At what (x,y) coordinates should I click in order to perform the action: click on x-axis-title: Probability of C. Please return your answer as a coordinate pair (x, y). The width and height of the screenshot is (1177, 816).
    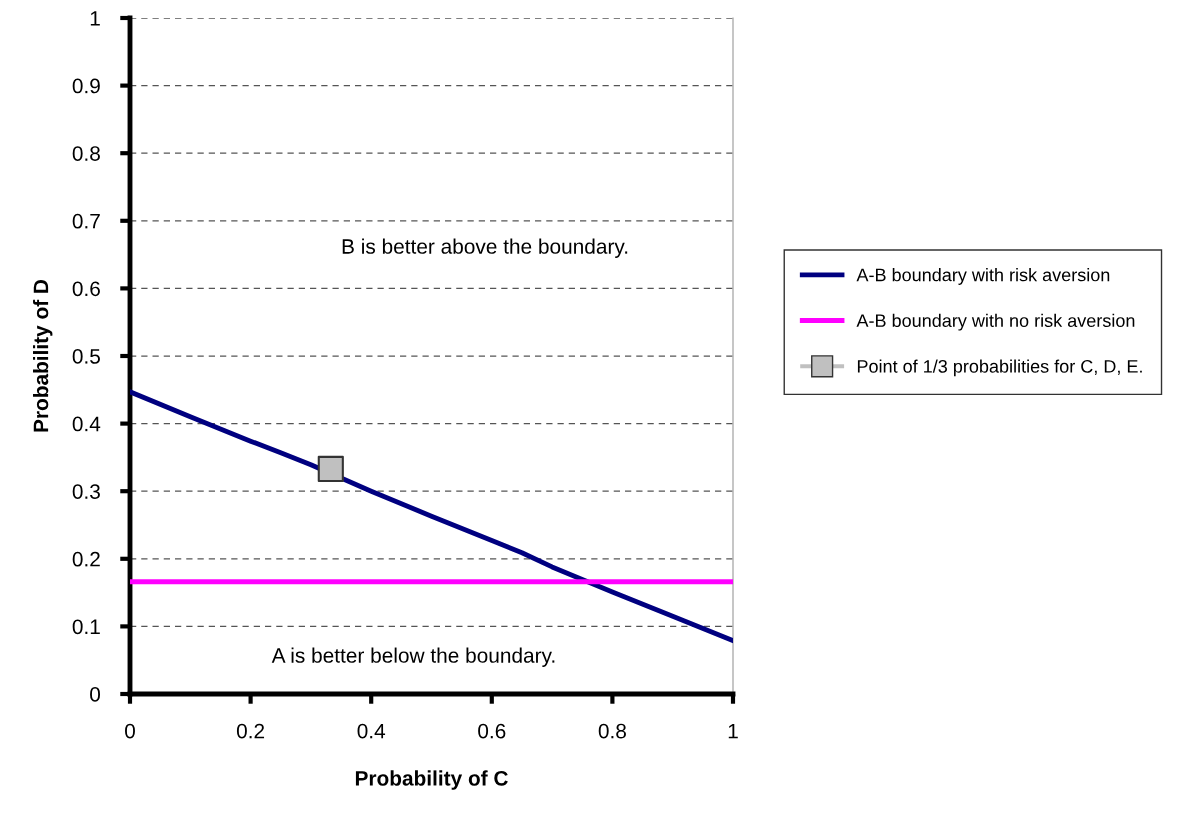
    Looking at the image, I should click on (431, 780).